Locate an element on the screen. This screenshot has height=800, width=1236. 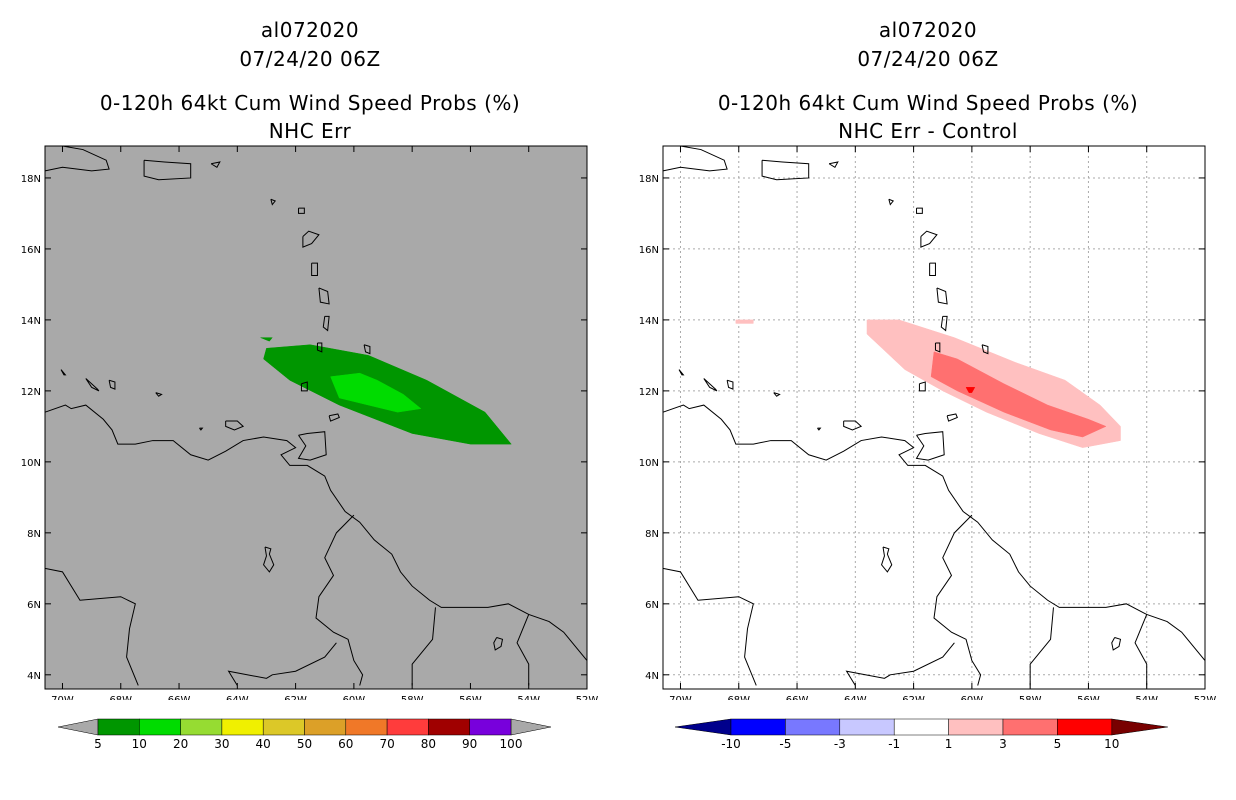
left-coastline-border-ven-guy is located at coordinates (339, 600).